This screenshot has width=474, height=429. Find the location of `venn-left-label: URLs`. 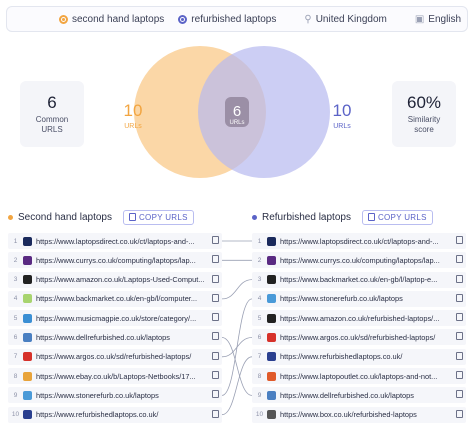

venn-left-label: URLs is located at coordinates (133, 126).